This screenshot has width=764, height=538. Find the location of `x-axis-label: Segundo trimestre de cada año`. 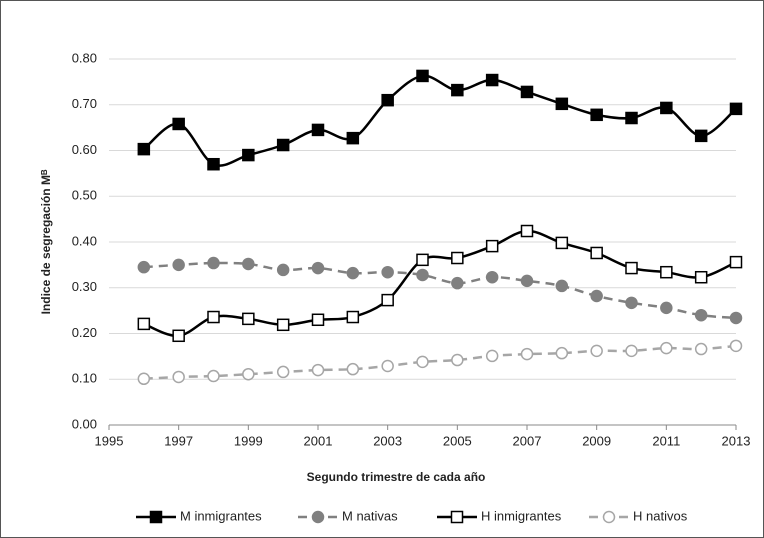

x-axis-label: Segundo trimestre de cada año is located at coordinates (396, 477).